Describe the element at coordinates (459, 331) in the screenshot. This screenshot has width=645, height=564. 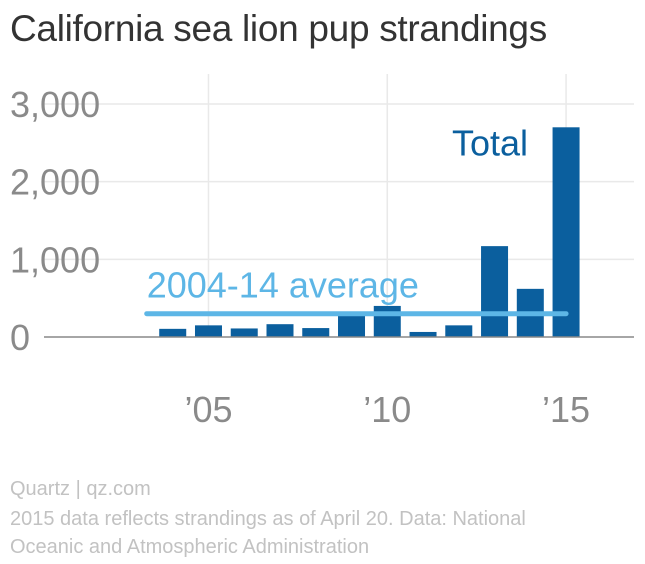
I see `bar-2012` at that location.